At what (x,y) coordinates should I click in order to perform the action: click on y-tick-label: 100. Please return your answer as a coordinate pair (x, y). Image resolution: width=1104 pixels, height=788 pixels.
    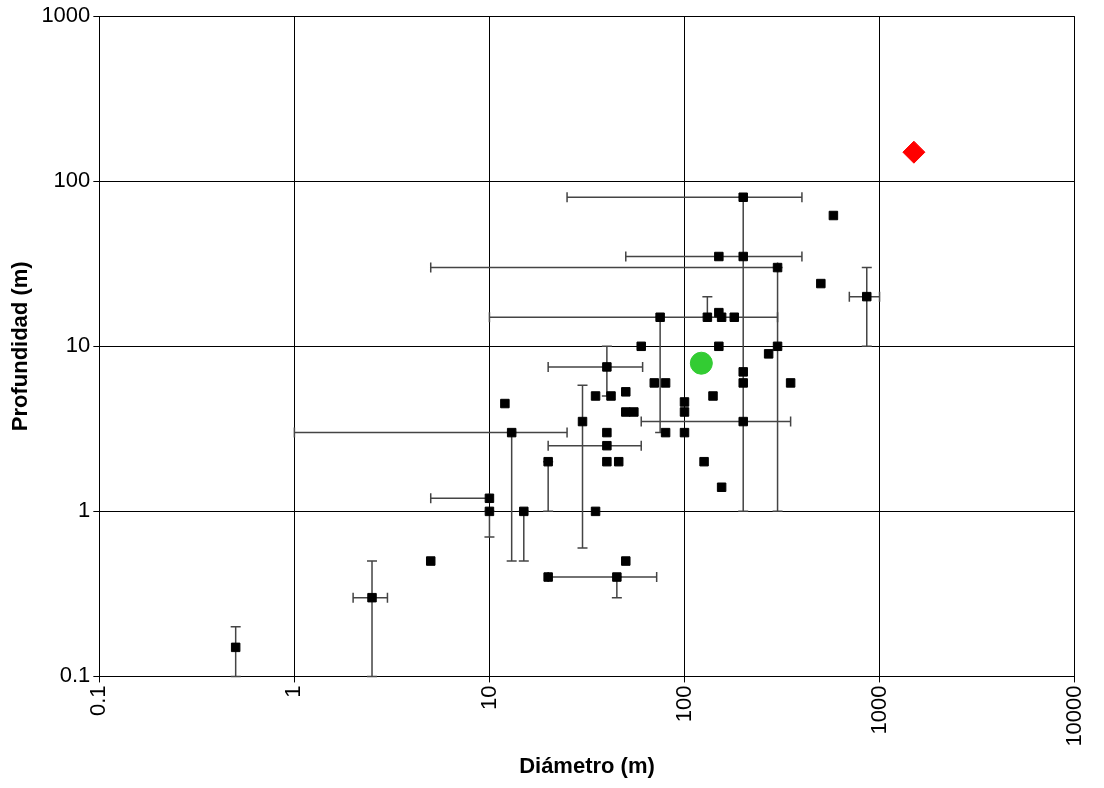
    Looking at the image, I should click on (72, 180).